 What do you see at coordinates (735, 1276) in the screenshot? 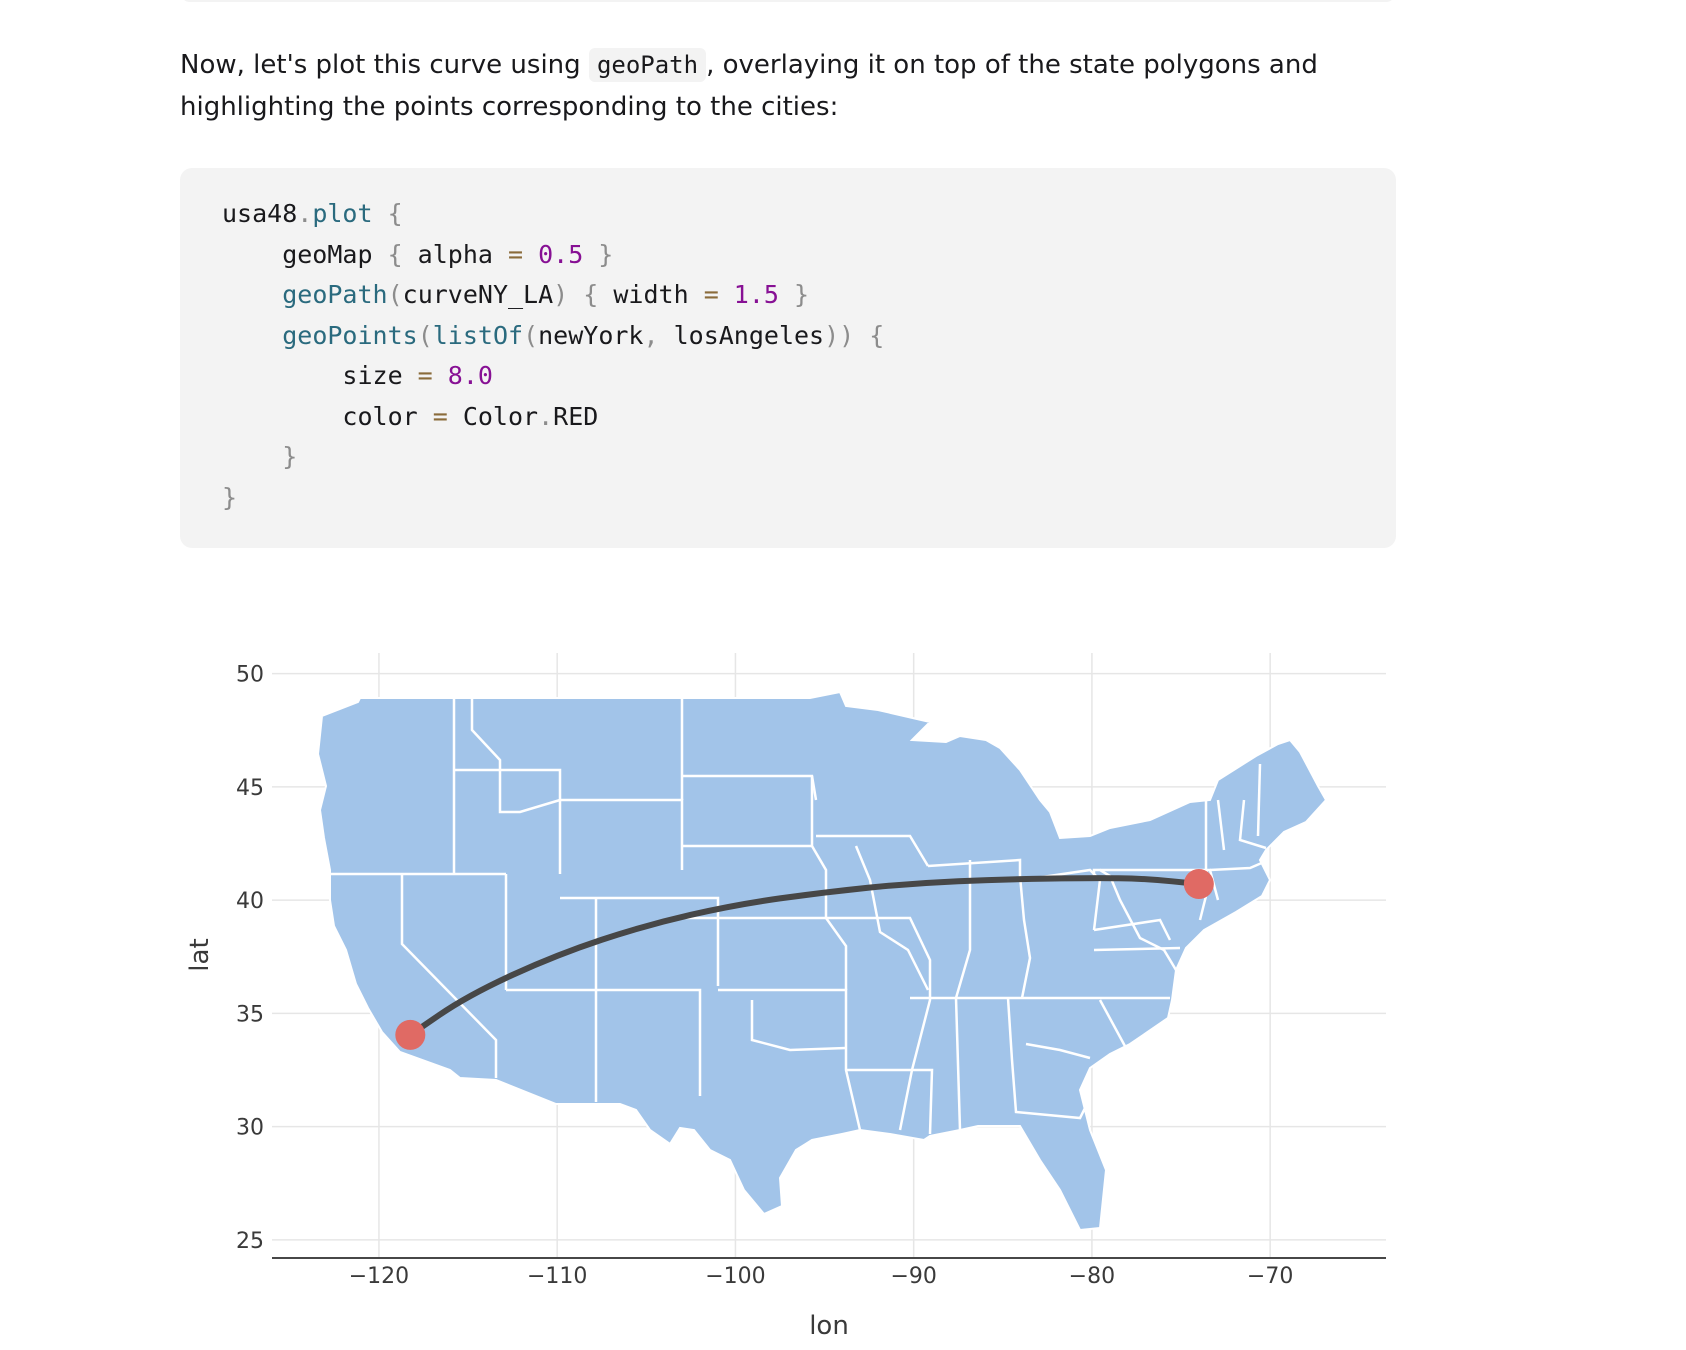
I see `x-tick-label: −100` at bounding box center [735, 1276].